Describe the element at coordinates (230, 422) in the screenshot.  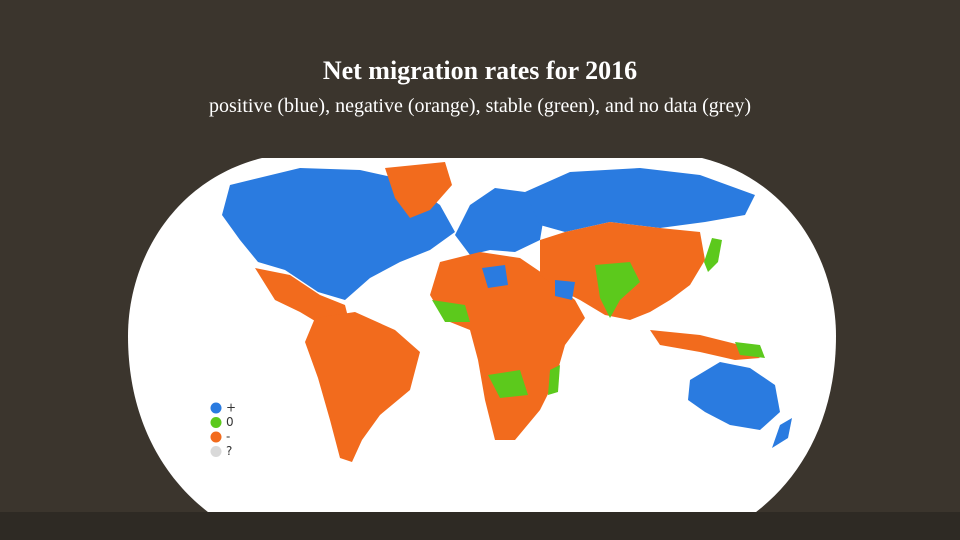
I see `legend-label: 0` at that location.